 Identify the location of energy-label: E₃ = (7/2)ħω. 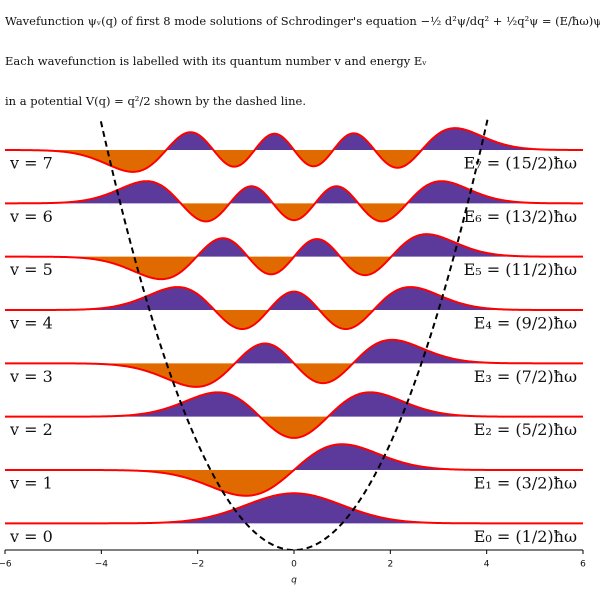
(525, 376).